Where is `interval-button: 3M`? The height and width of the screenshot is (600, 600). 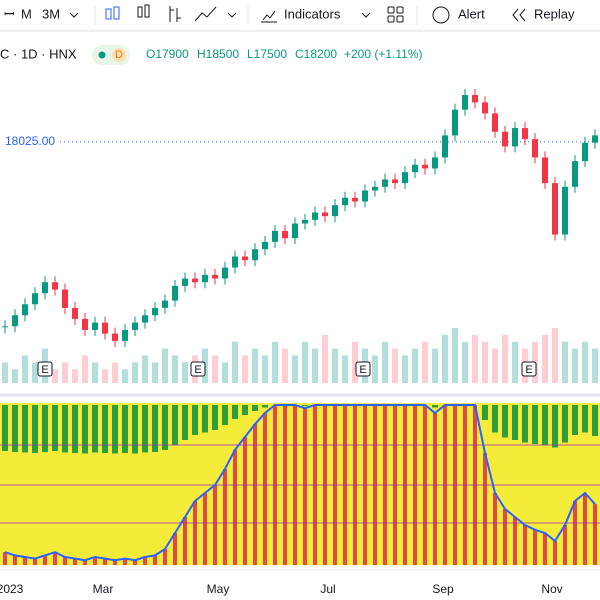 interval-button: 3M is located at coordinates (51, 13).